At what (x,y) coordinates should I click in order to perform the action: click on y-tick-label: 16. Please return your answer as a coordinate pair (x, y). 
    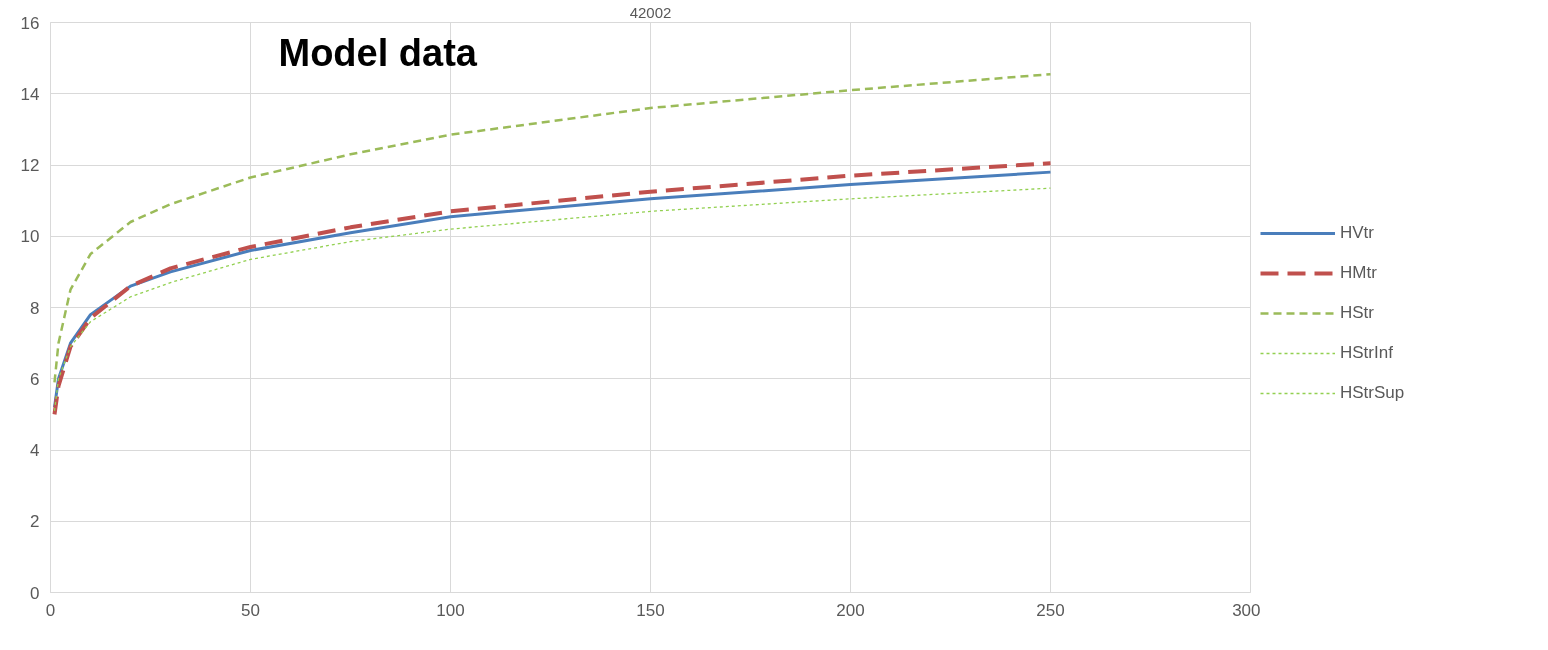
    Looking at the image, I should click on (30, 23).